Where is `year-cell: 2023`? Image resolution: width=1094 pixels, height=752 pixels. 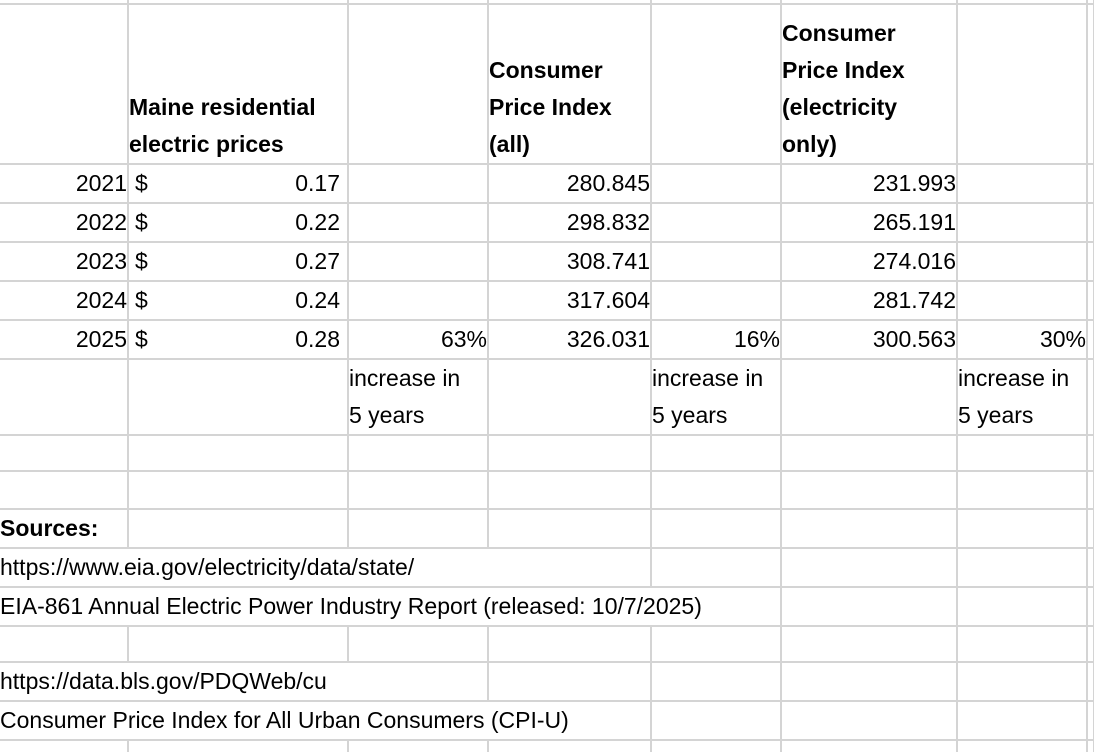
year-cell: 2023 is located at coordinates (64, 262).